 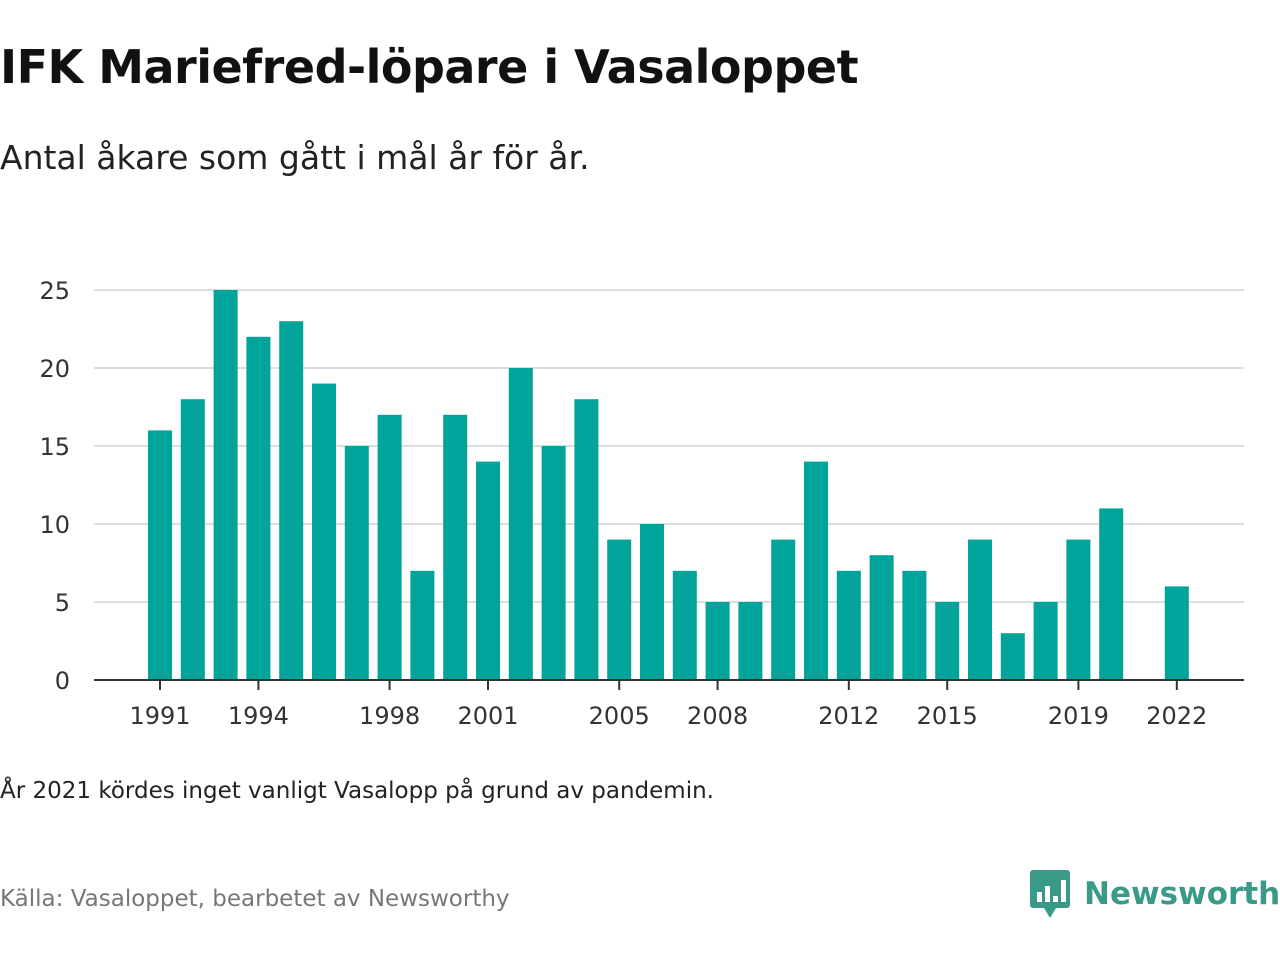 What do you see at coordinates (295, 157) in the screenshot?
I see `chart-subtitle: Antal åkare som gått i mål år för år.` at bounding box center [295, 157].